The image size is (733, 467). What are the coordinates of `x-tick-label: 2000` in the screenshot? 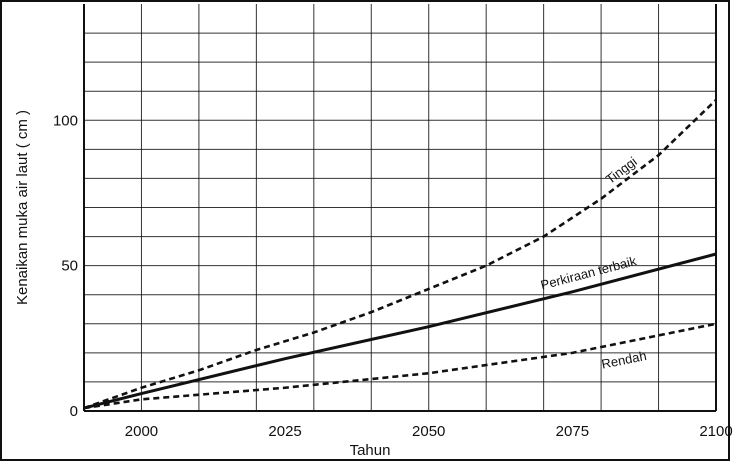 It's located at (141, 431).